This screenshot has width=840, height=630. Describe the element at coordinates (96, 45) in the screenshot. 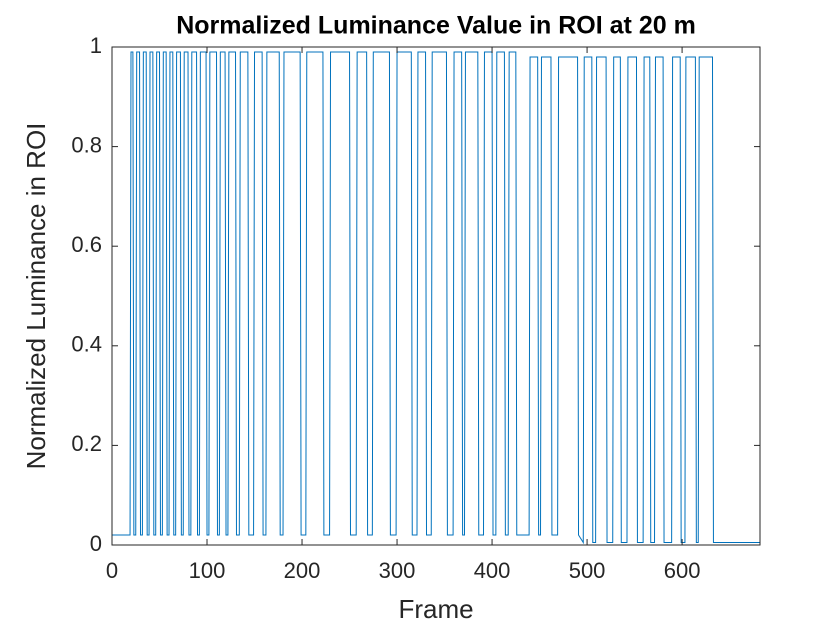

I see `y-tick-label: 1` at that location.